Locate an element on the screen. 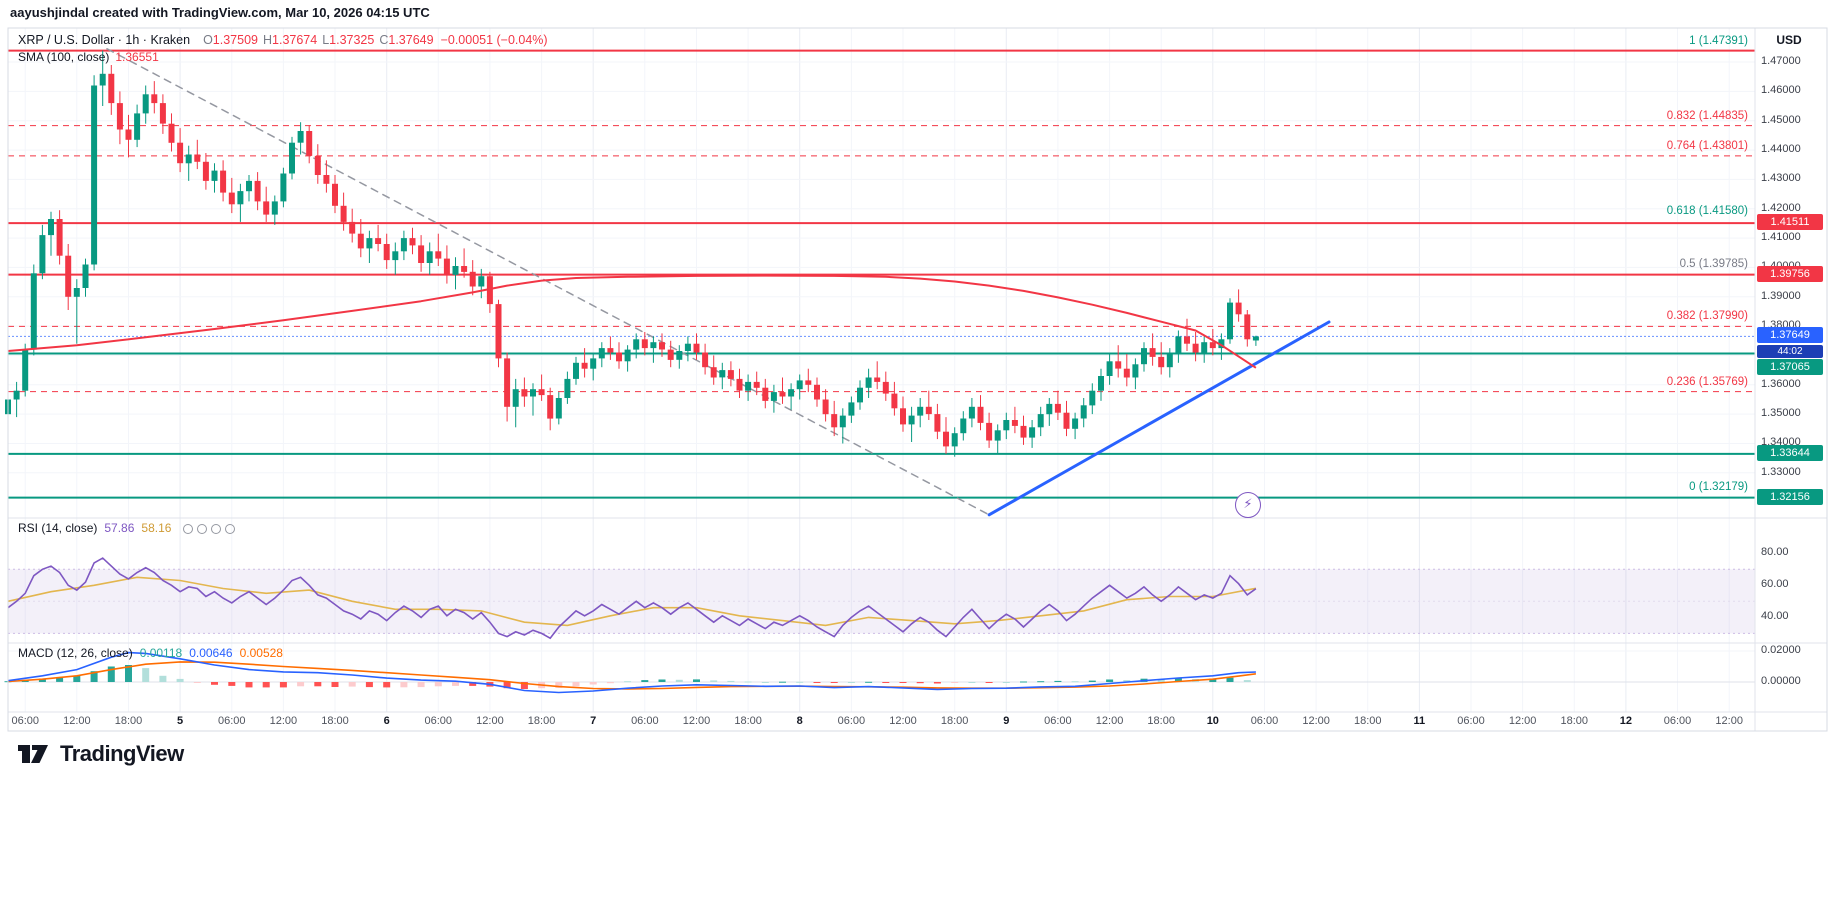 Image resolution: width=1835 pixels, height=917 pixels. trendline is located at coordinates (1159, 418).